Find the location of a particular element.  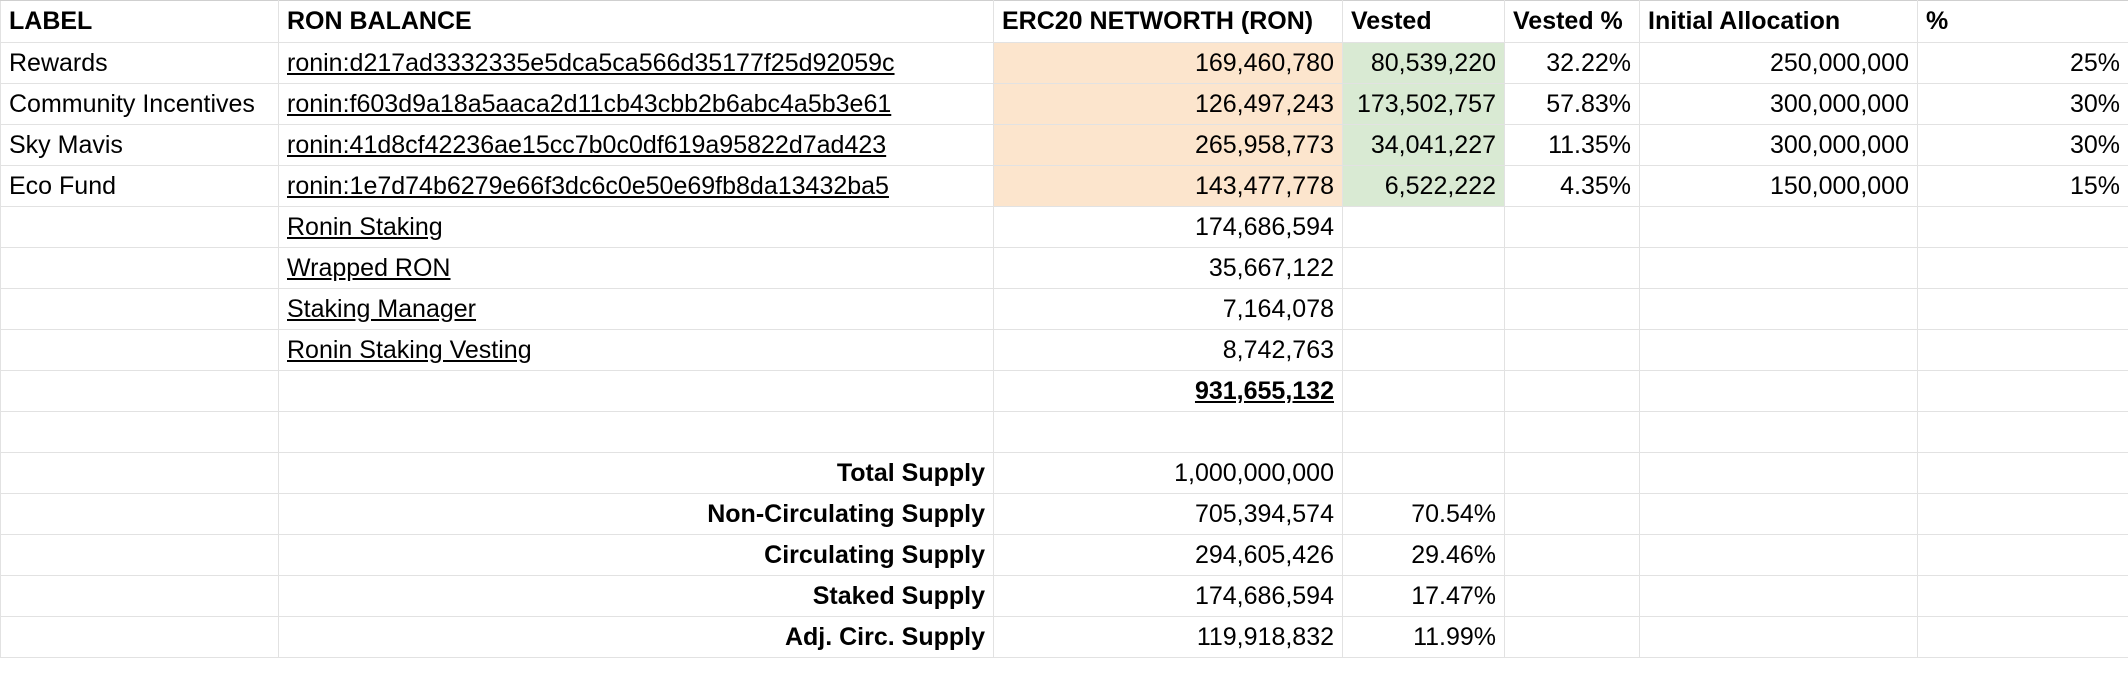

header-label: LABEL is located at coordinates (139, 21).